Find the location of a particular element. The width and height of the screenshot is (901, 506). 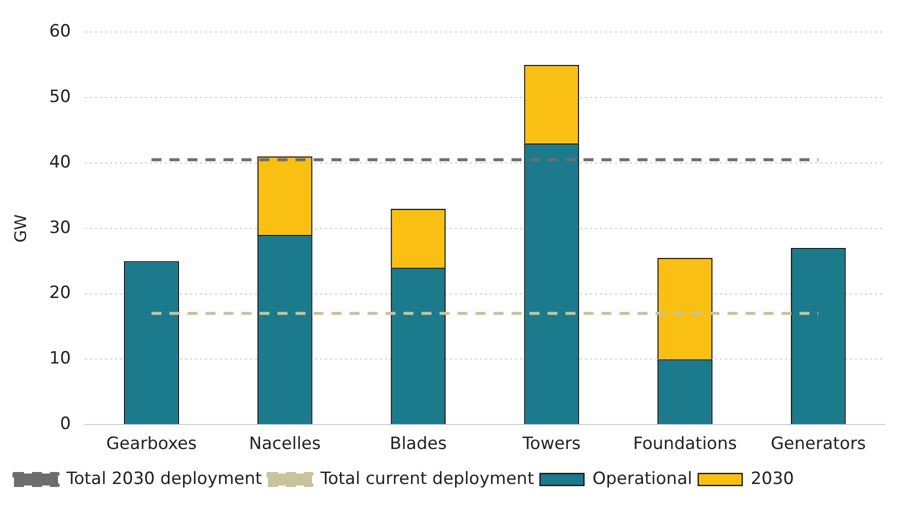

y-axis-title: GW is located at coordinates (20, 228).